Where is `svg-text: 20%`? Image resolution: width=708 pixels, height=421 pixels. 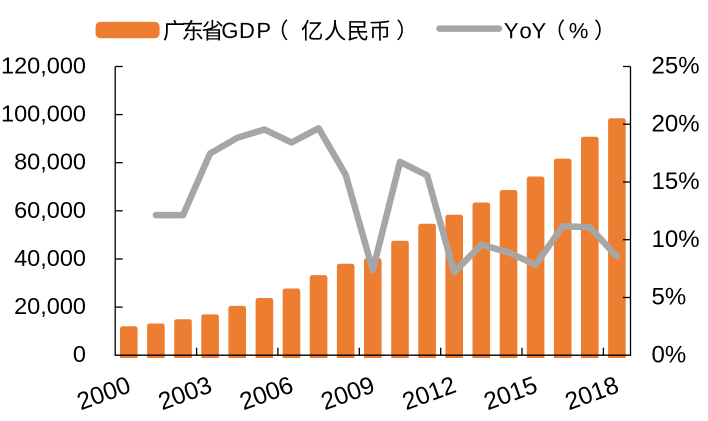
svg-text: 20% is located at coordinates (676, 123).